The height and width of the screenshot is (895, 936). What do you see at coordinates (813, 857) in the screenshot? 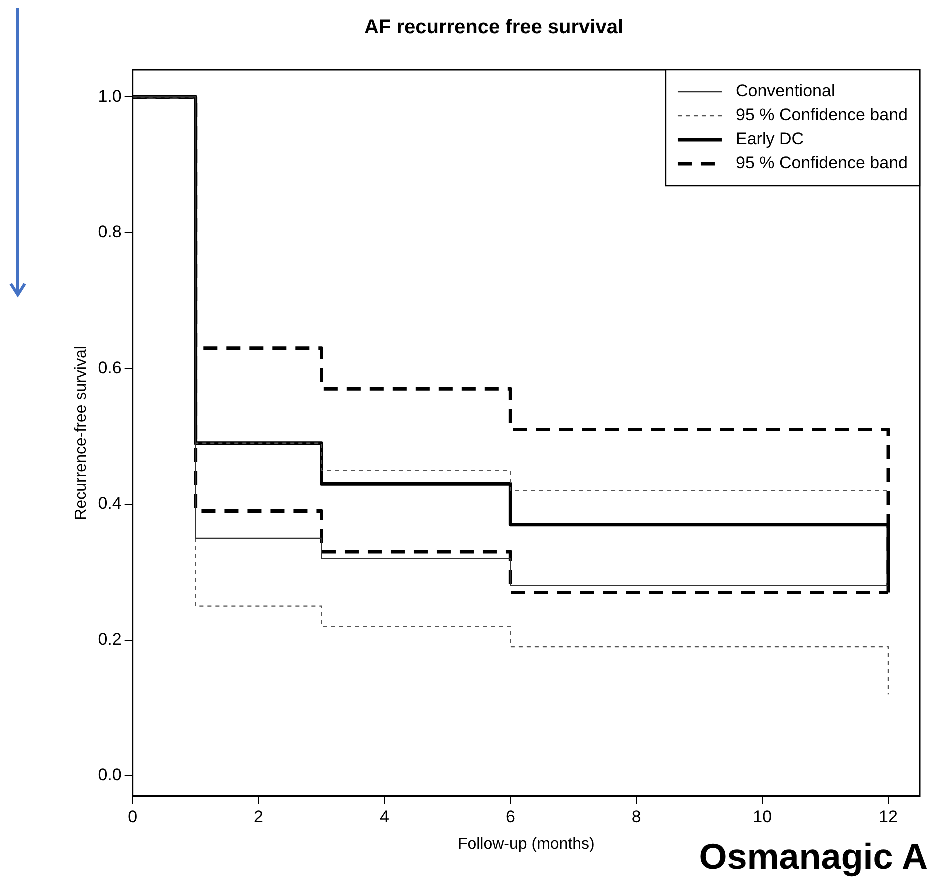
I see `text: Osmanagic A` at bounding box center [813, 857].